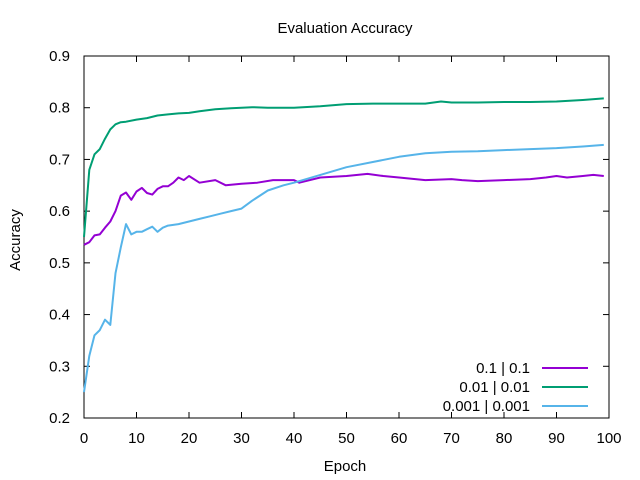  I want to click on legend-label-1: 0.01 | 0.01, so click(494, 387).